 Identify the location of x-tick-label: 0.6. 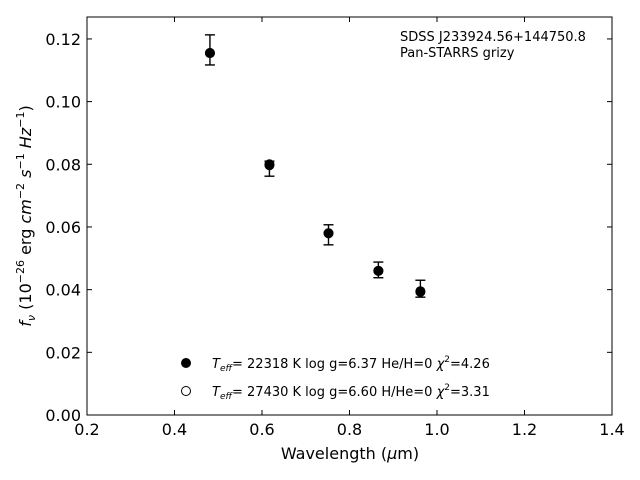
(261, 429).